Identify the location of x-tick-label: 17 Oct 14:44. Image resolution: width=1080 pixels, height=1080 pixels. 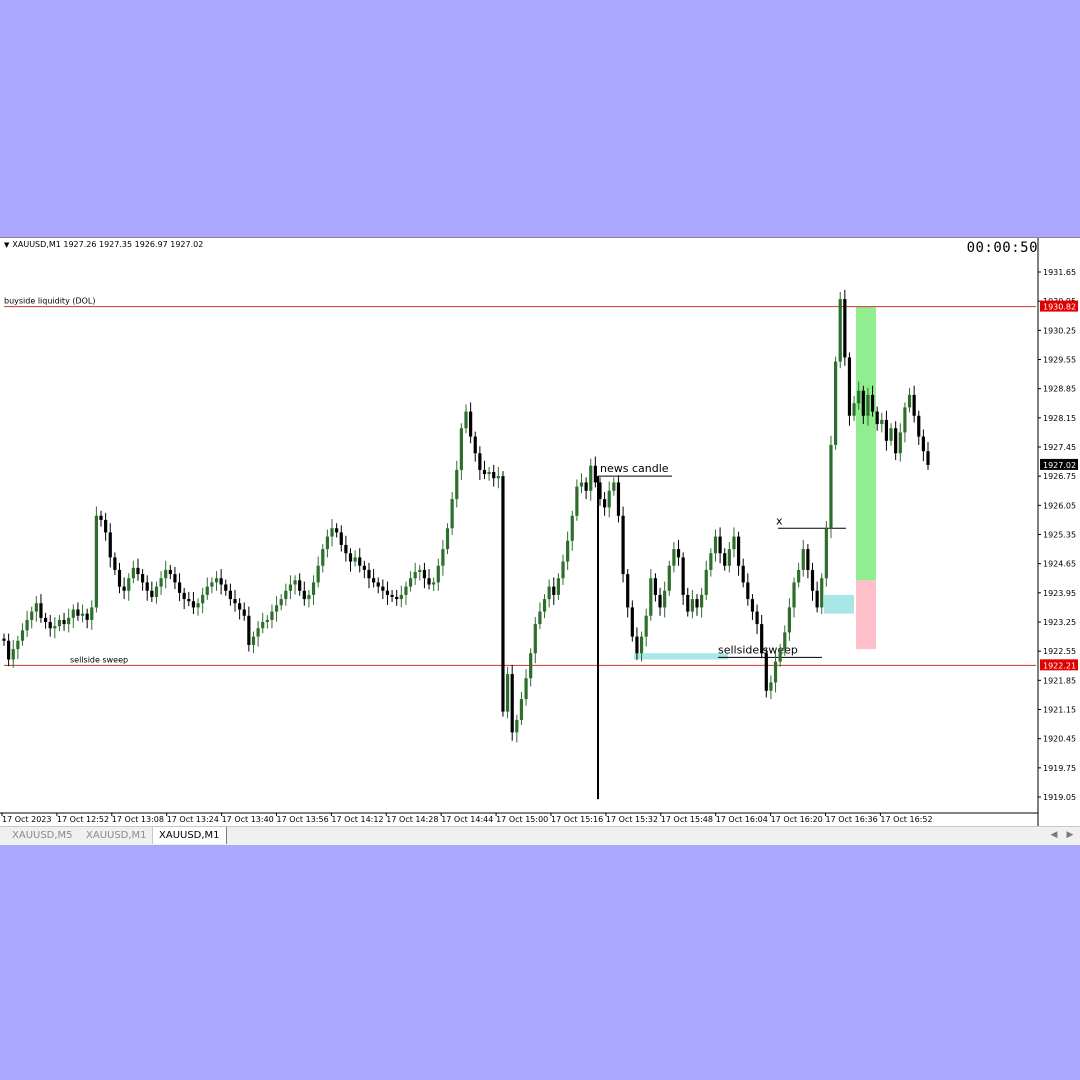
(467, 819).